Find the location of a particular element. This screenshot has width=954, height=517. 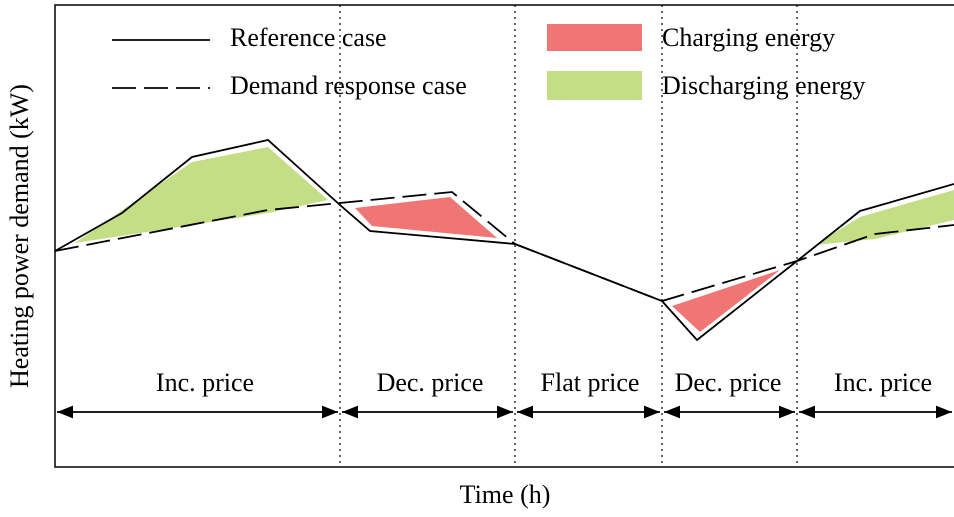

y-axis-label: Heating power demand (kW) is located at coordinates (19, 236).